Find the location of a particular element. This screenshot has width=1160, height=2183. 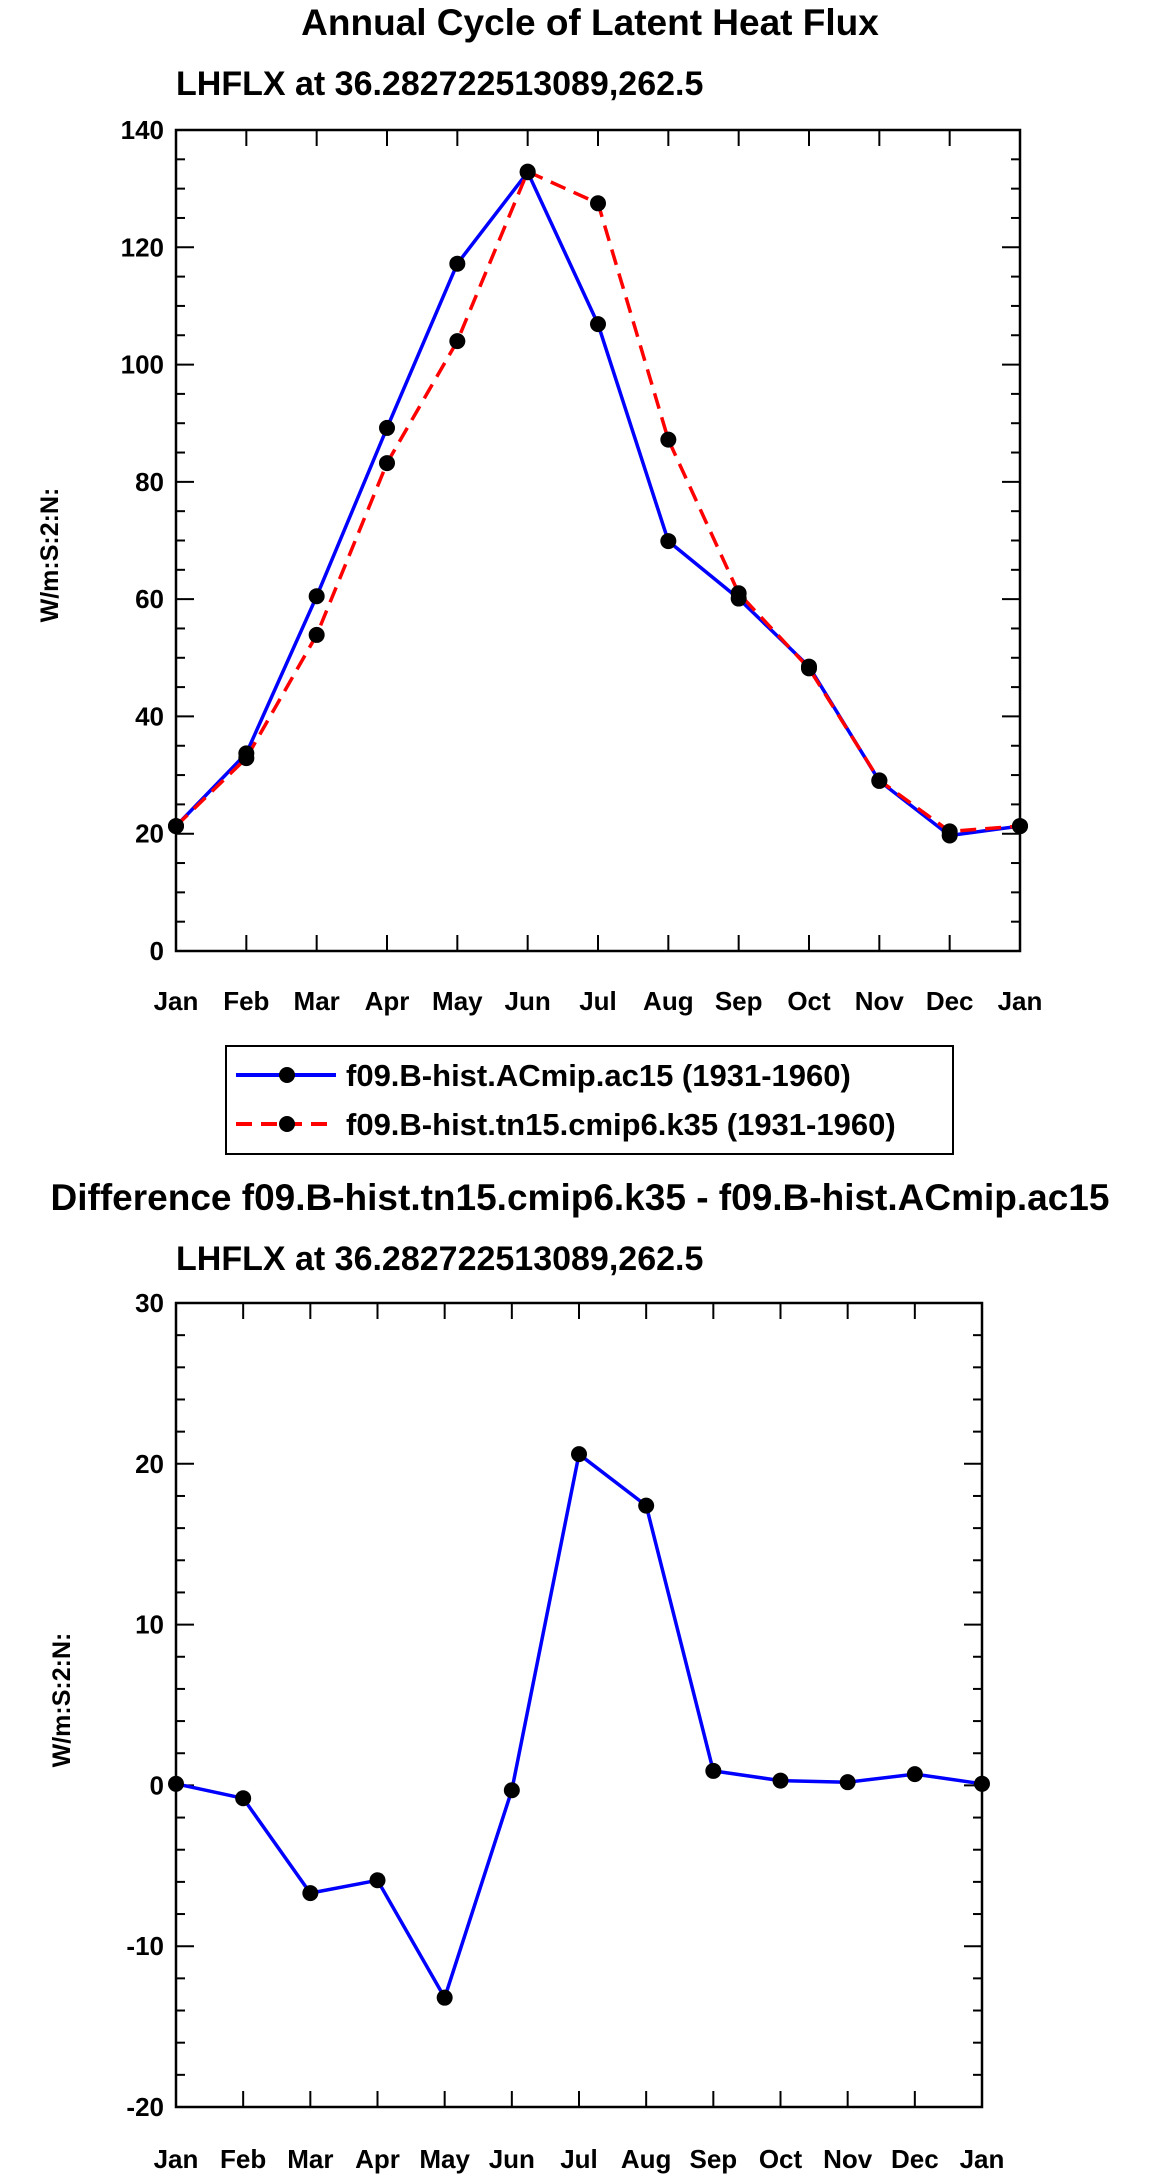

chart2-y-tick-label: 20 is located at coordinates (149, 1464).